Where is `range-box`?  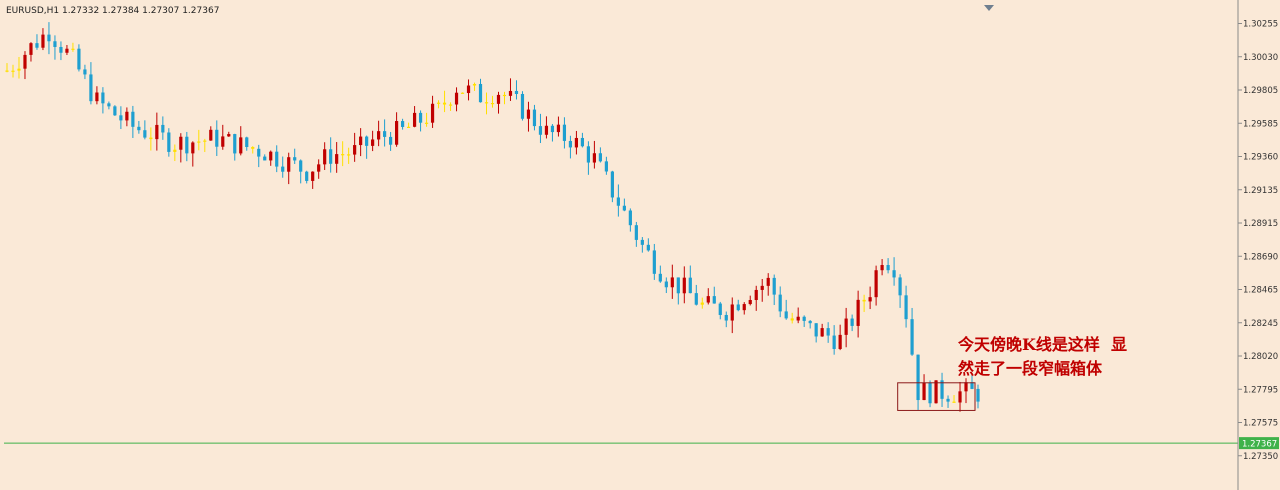
range-box is located at coordinates (936, 396).